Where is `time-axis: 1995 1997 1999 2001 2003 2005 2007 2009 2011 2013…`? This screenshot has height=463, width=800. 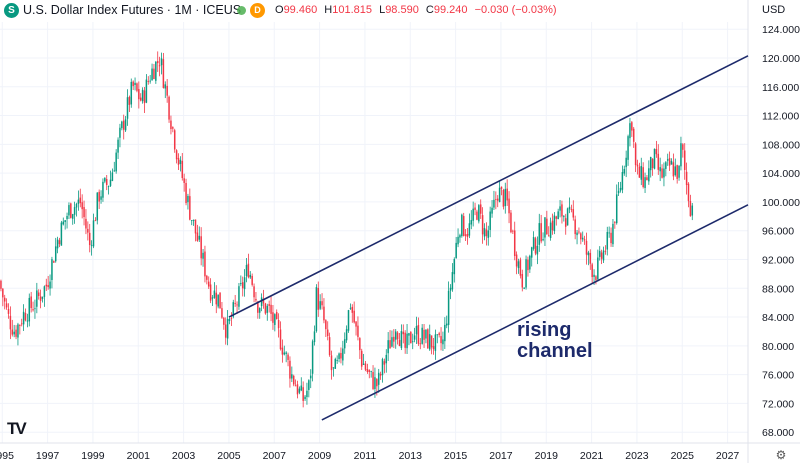 time-axis: 1995 1997 1999 2001 2003 2005 2007 2009 2011 2013… is located at coordinates (369, 456).